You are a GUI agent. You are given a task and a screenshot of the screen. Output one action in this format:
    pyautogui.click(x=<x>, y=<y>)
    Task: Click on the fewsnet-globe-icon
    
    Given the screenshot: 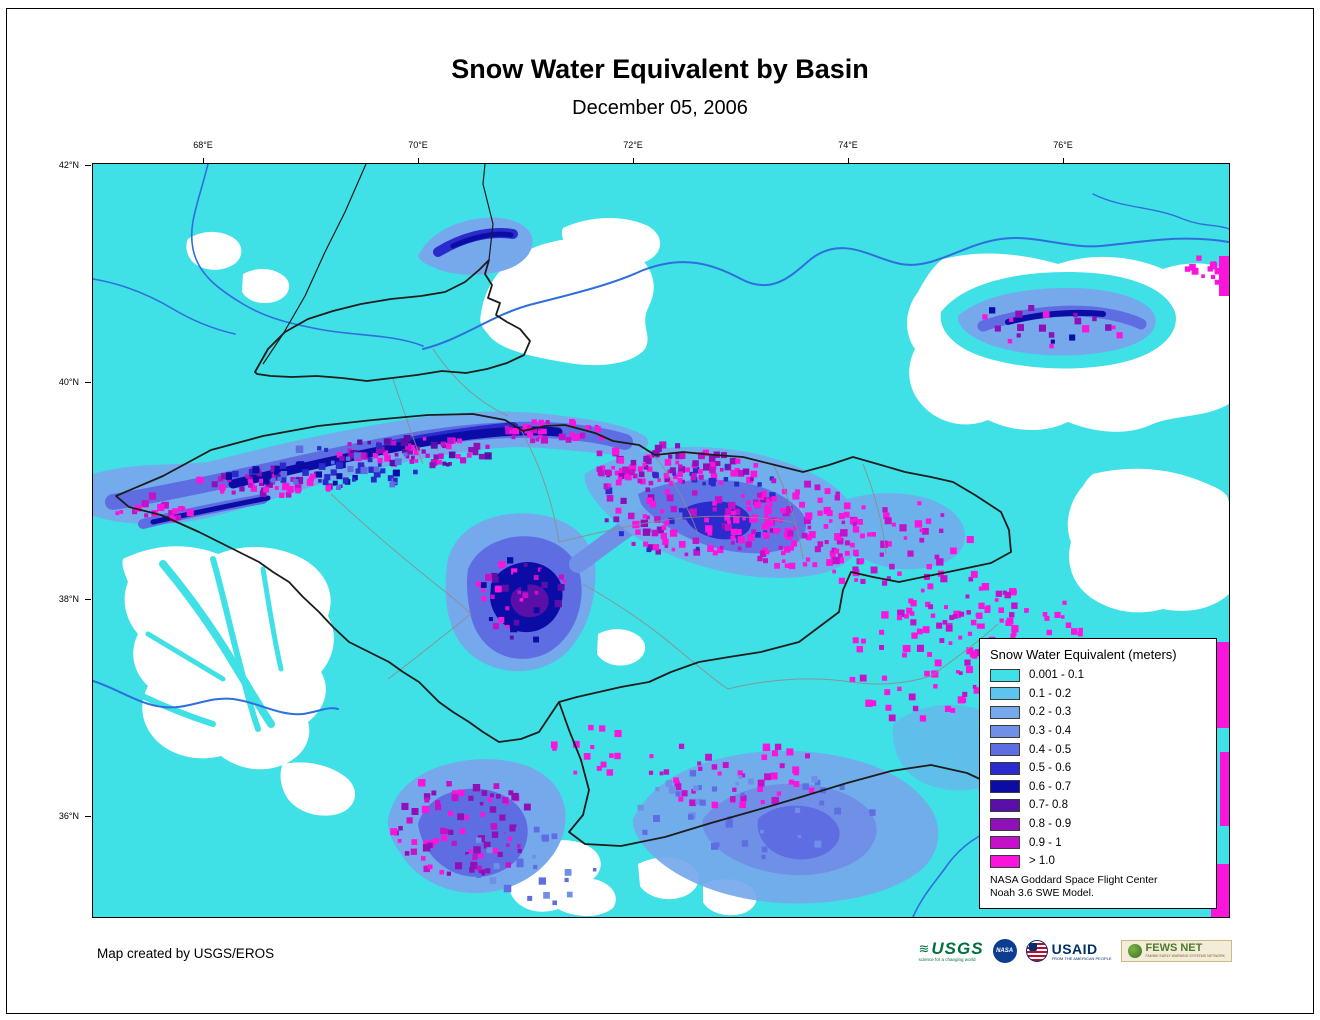 What is the action you would take?
    pyautogui.click(x=1134, y=951)
    